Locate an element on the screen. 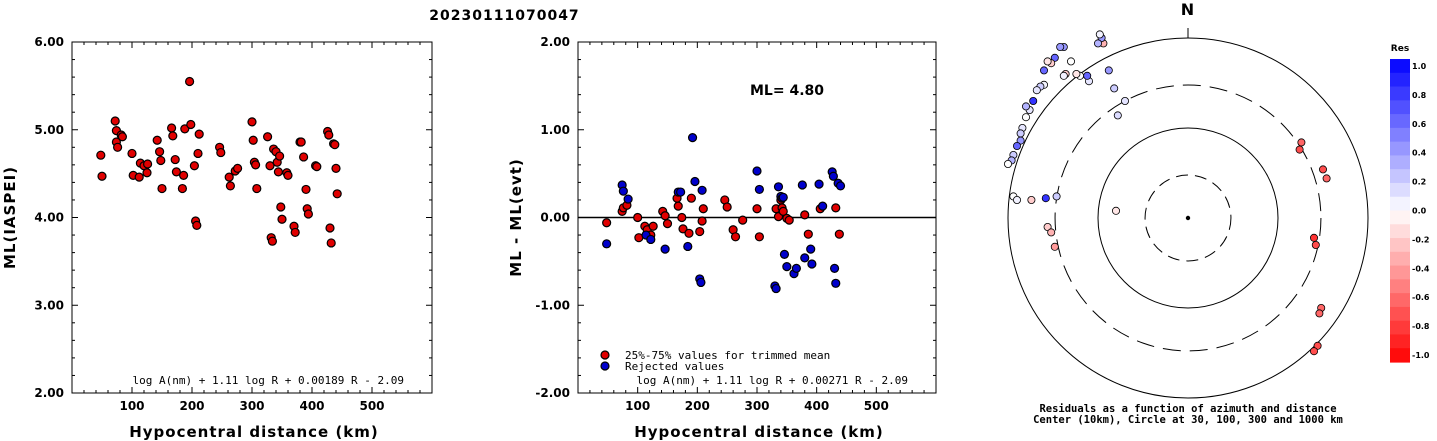 Image resolution: width=1437 pixels, height=441 pixels. polar-circle-30km is located at coordinates (1188, 218).